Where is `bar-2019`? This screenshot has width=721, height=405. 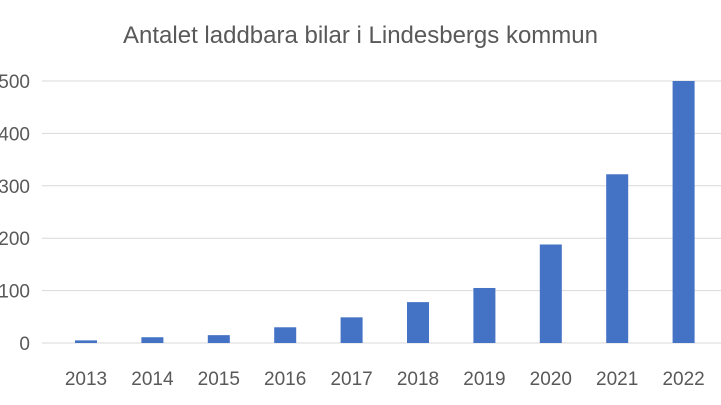 bar-2019 is located at coordinates (484, 315).